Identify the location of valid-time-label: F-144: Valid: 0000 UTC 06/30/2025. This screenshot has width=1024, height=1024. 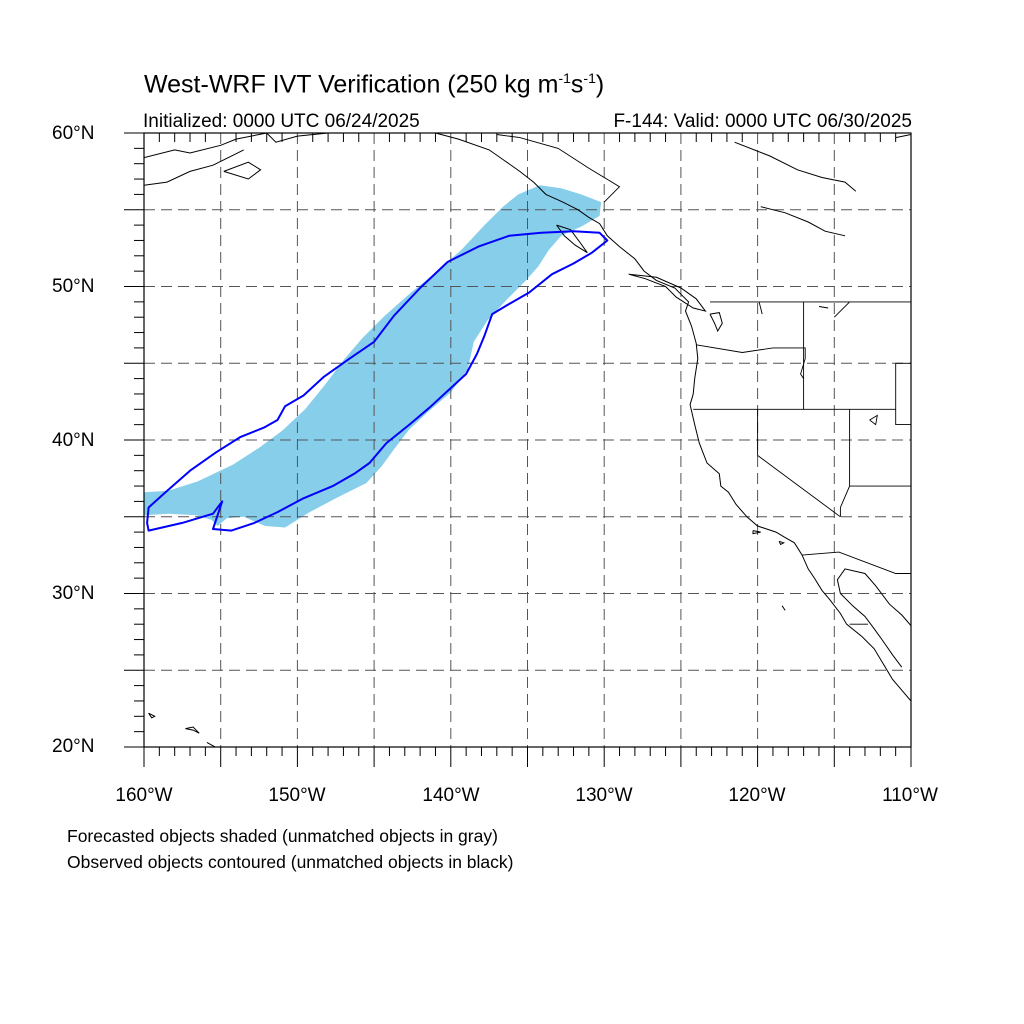
(762, 121).